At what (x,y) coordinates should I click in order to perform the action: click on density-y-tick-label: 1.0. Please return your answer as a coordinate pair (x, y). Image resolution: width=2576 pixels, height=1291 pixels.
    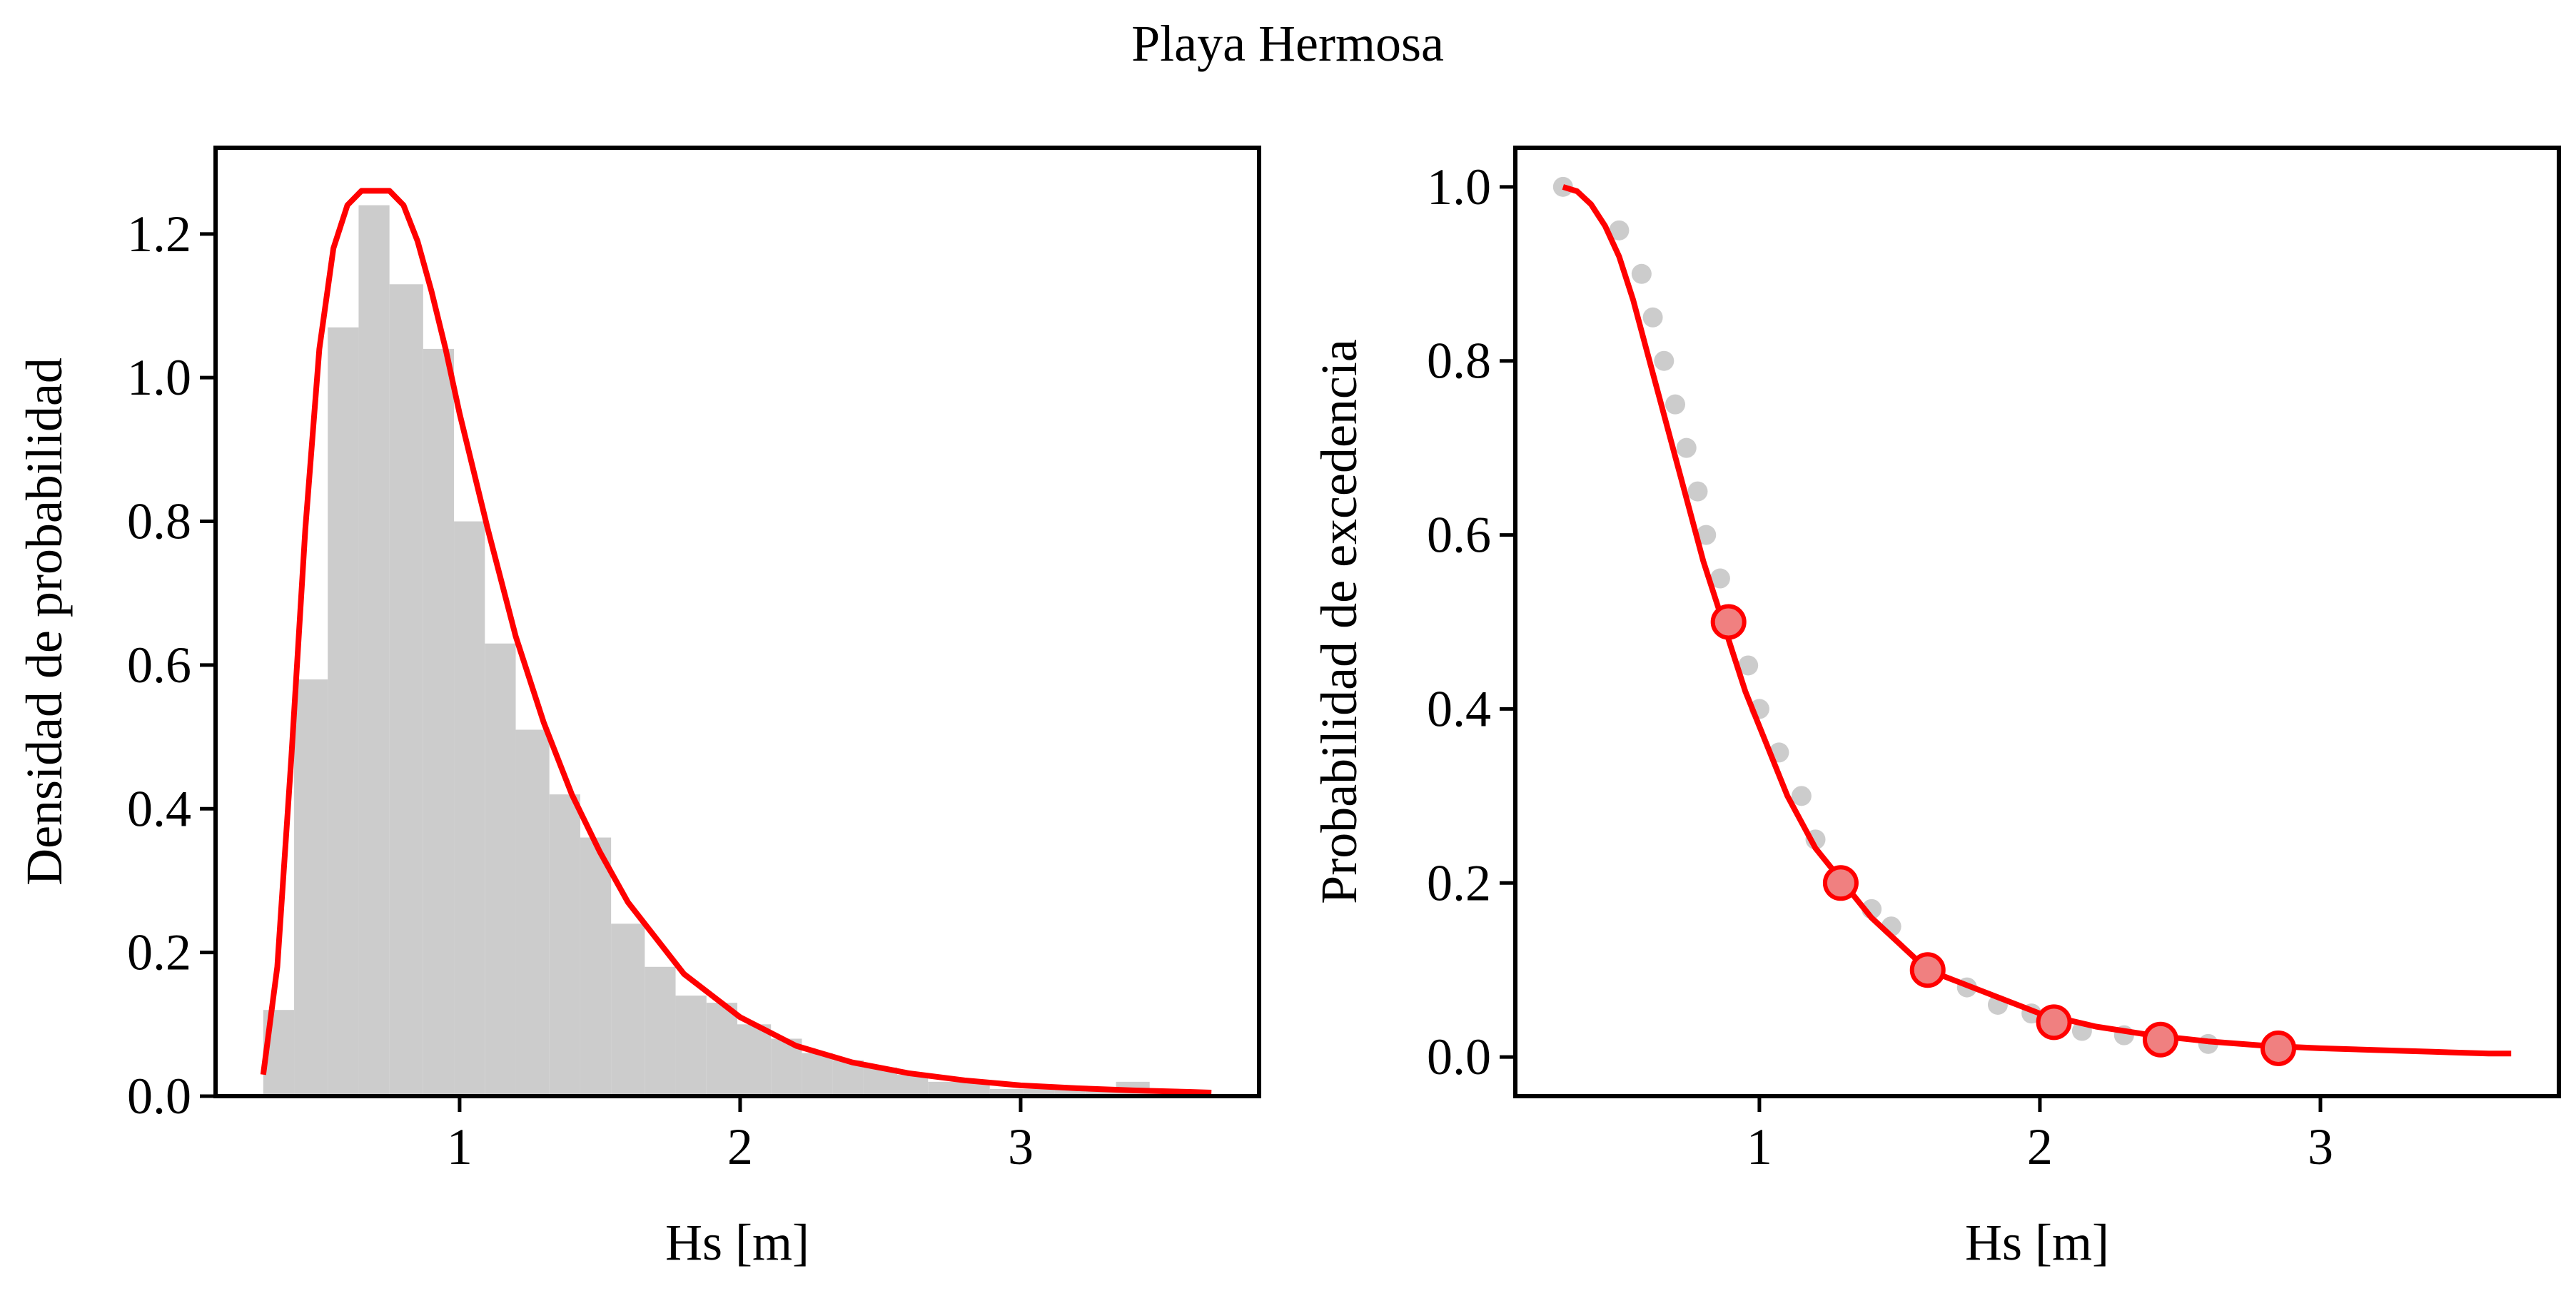
    Looking at the image, I should click on (159, 377).